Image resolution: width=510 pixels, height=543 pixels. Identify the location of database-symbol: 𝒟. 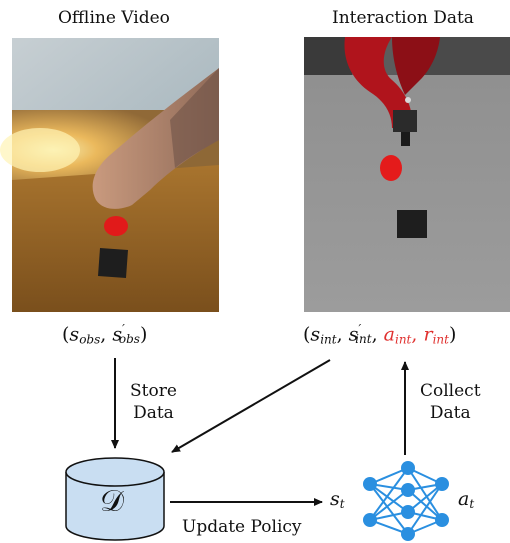
(112, 501).